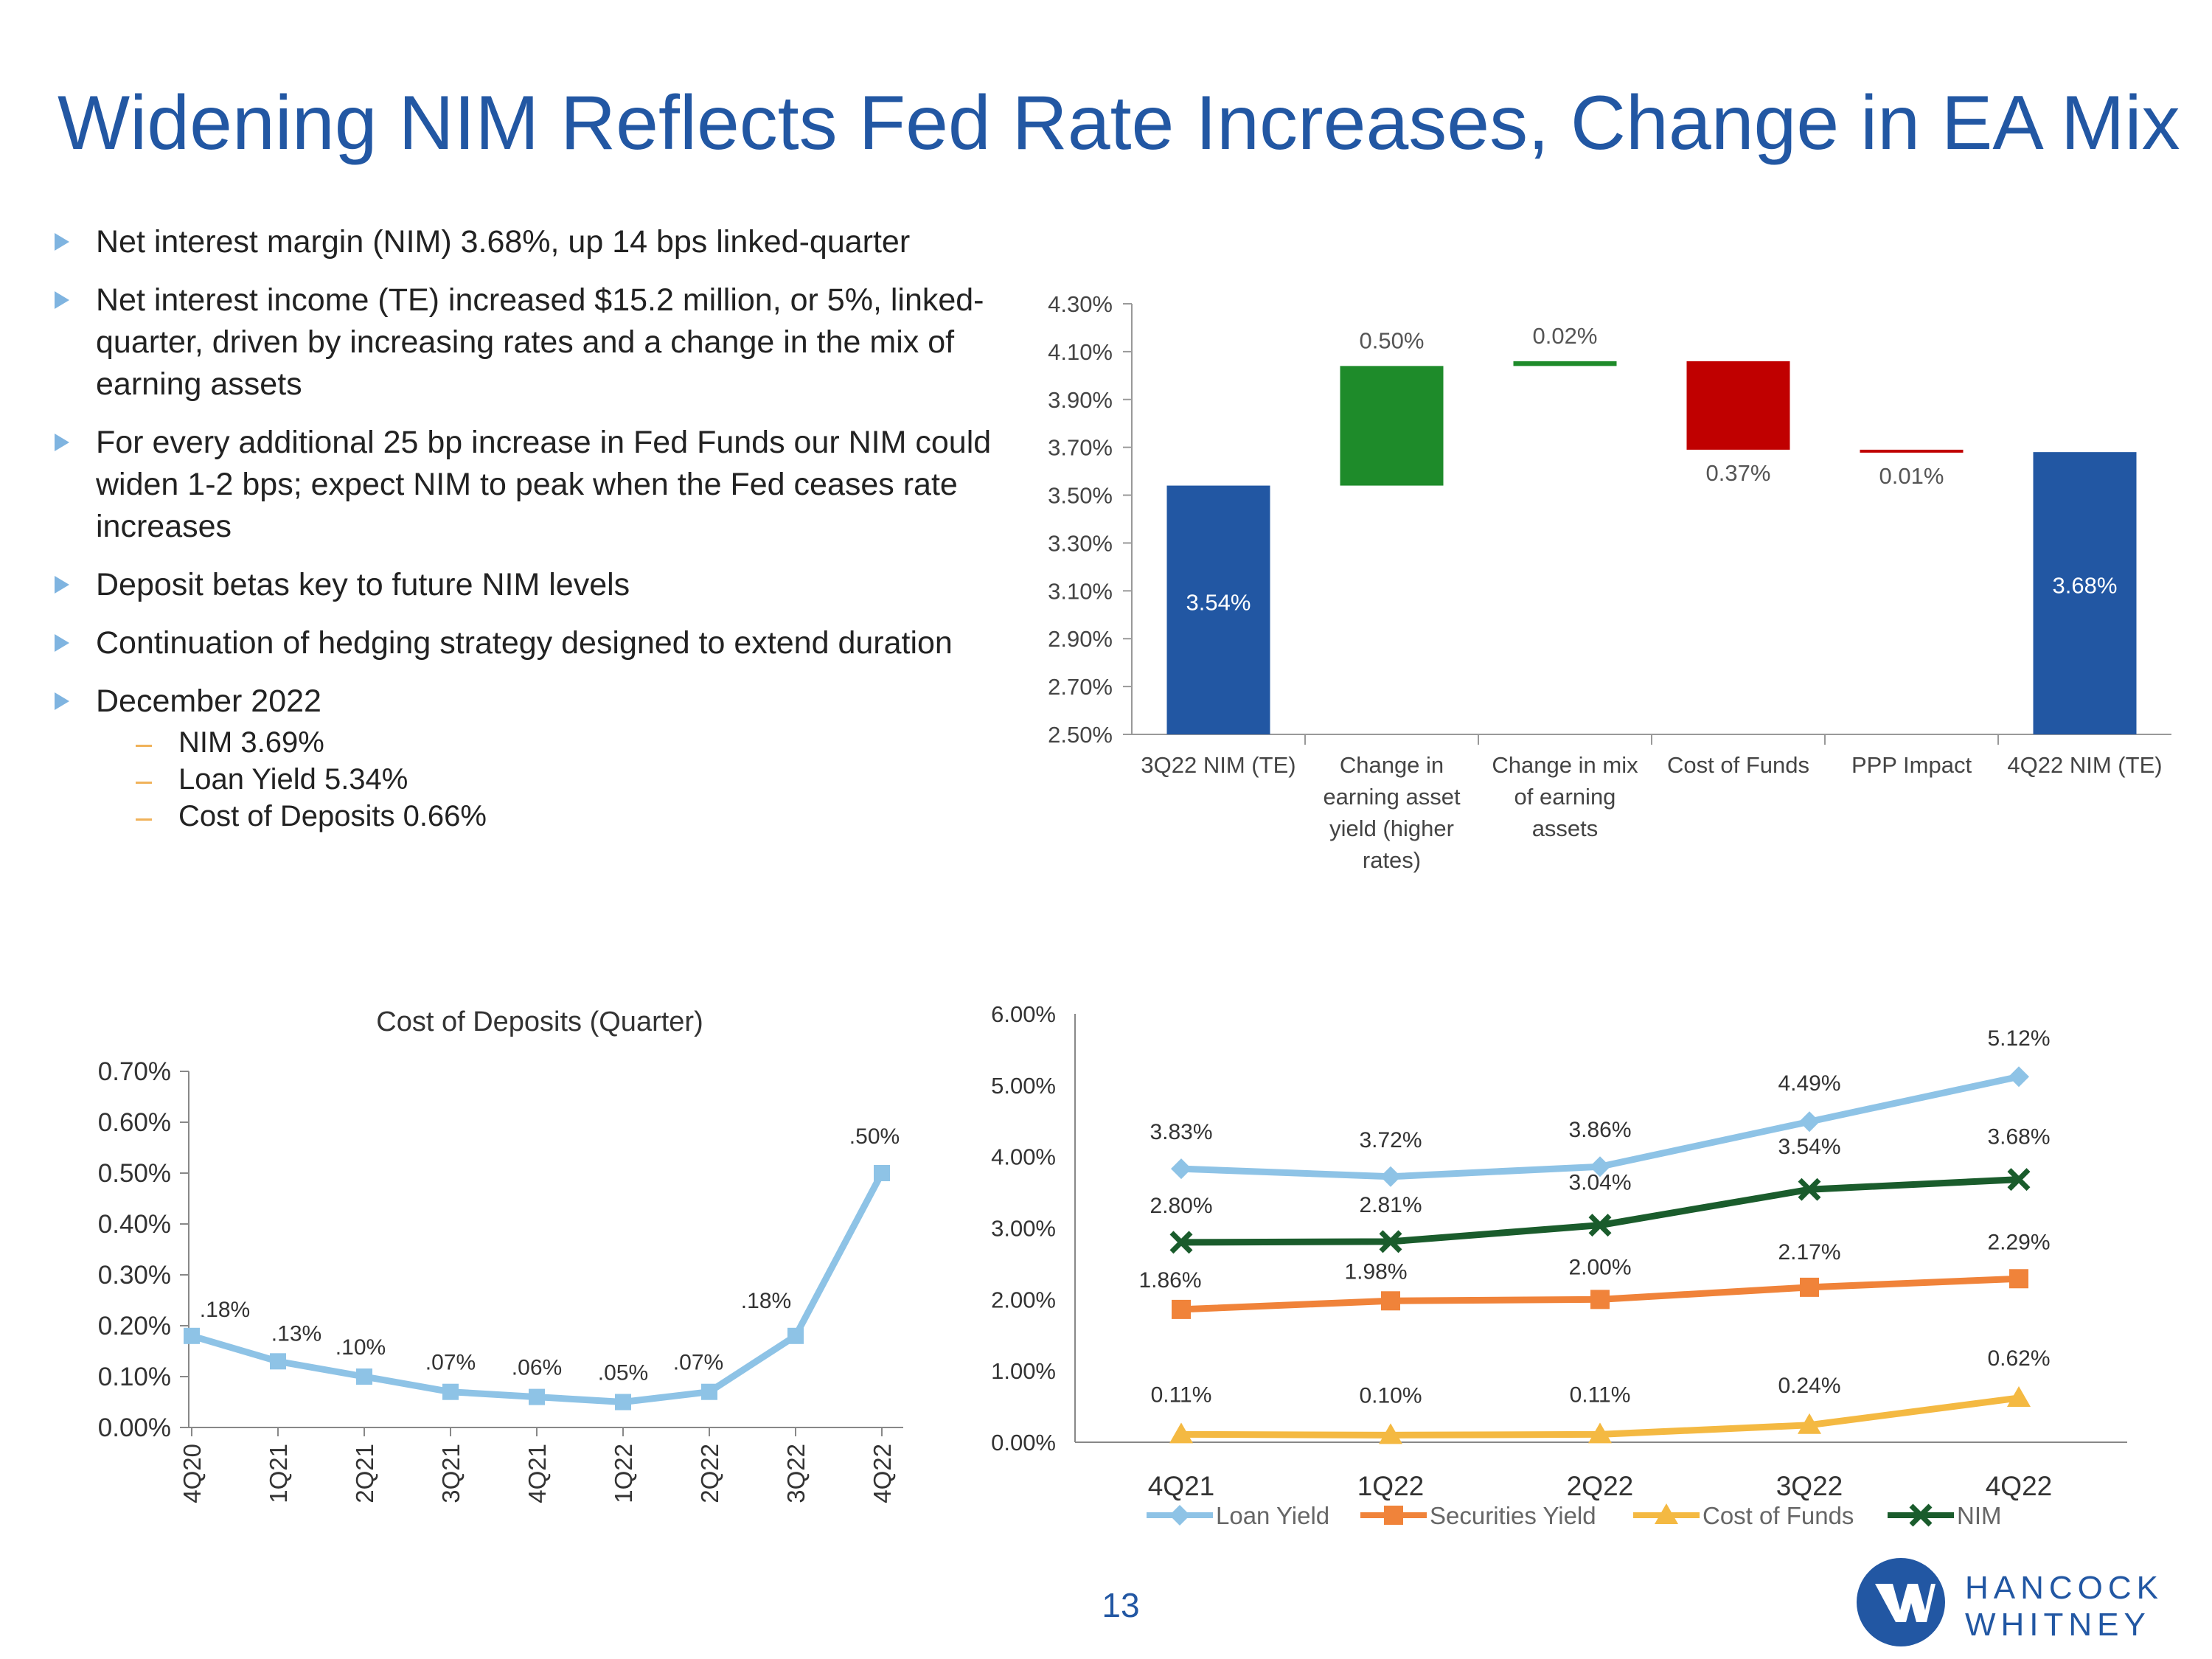 The width and height of the screenshot is (2212, 1659). What do you see at coordinates (1392, 797) in the screenshot?
I see `x-category-label: earning asset` at bounding box center [1392, 797].